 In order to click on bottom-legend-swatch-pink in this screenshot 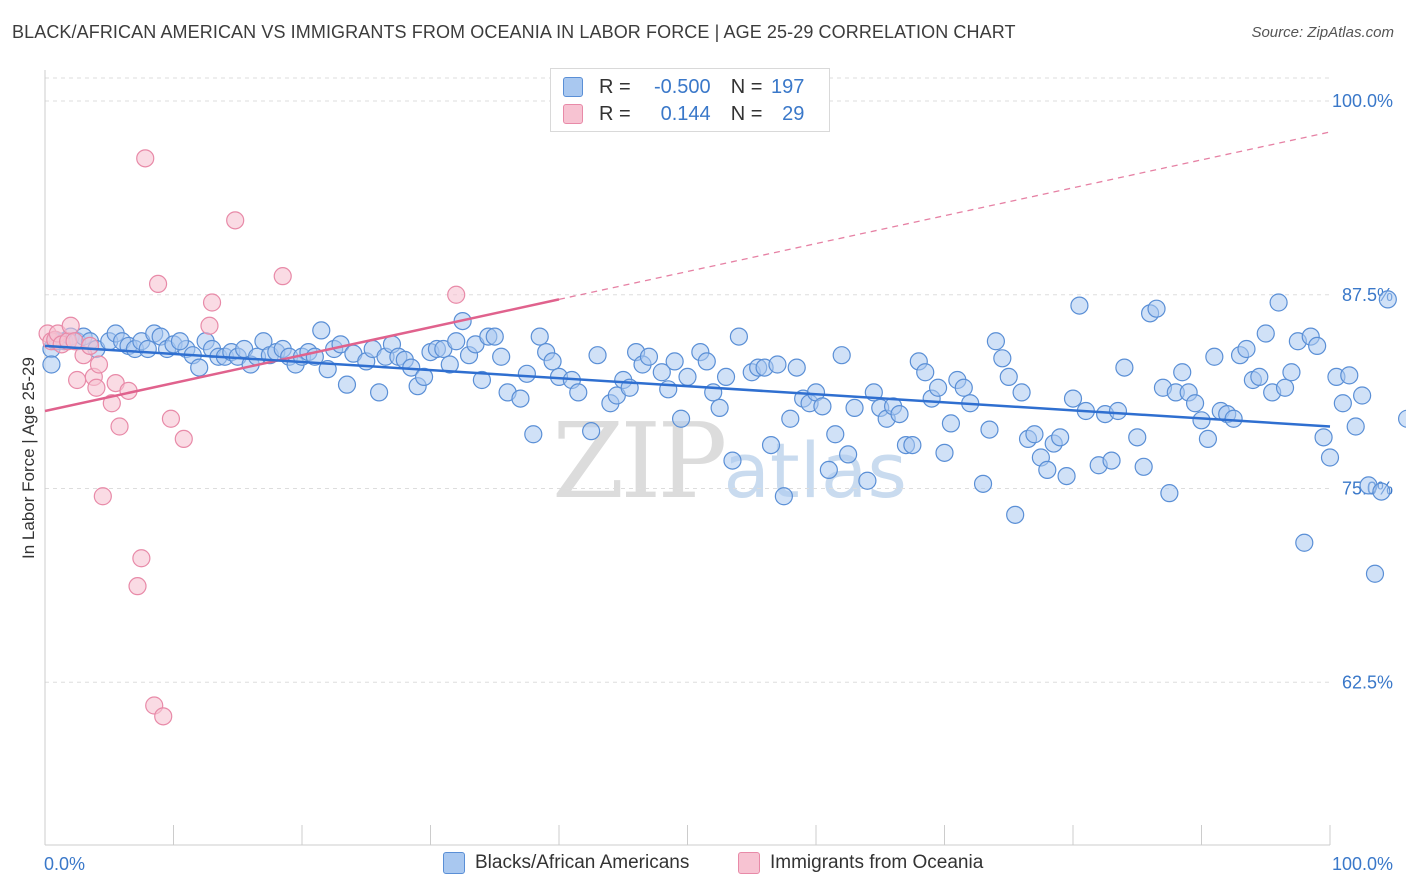, I will do `click(749, 863)`.